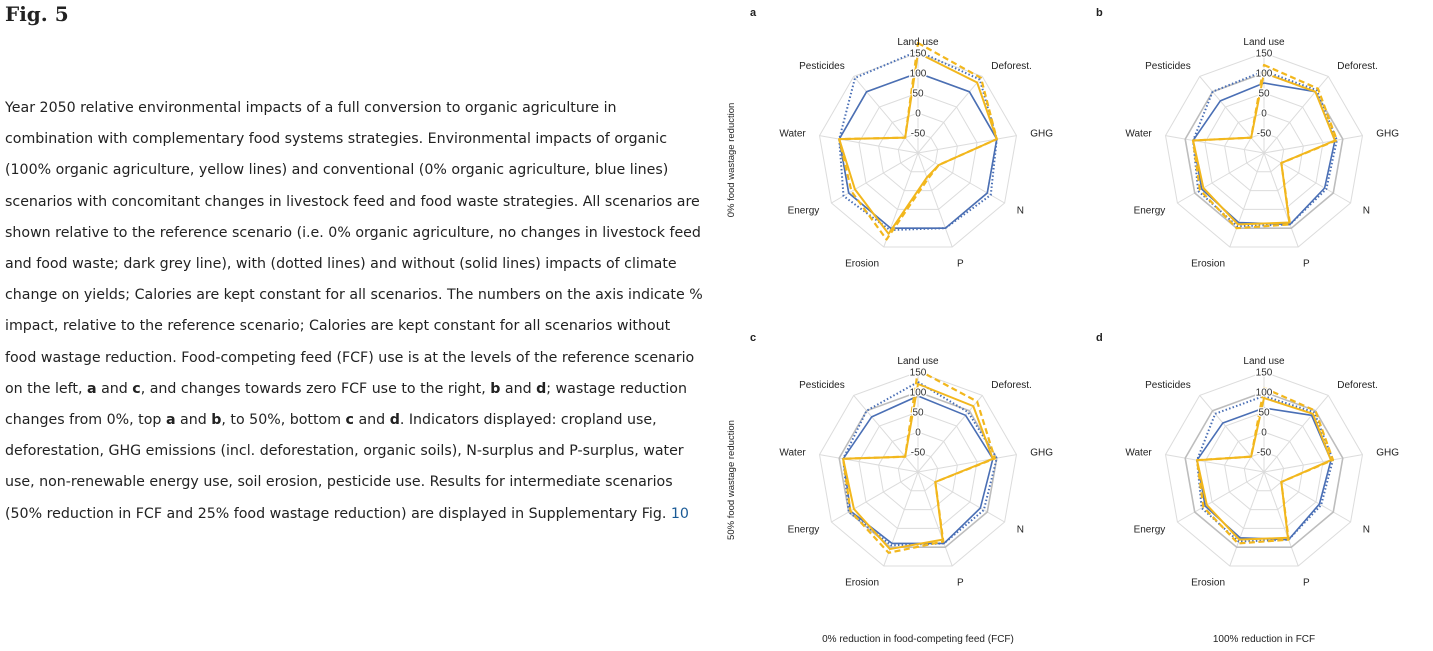  What do you see at coordinates (679, 513) in the screenshot?
I see `supplementary-fig-link: 10` at bounding box center [679, 513].